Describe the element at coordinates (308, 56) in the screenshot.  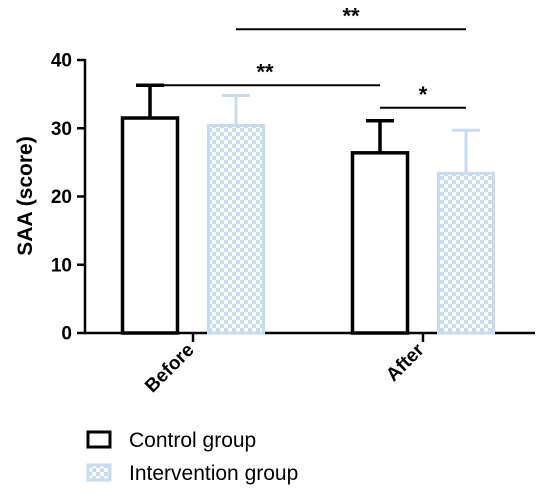
I see `significance-annotations: *****` at that location.